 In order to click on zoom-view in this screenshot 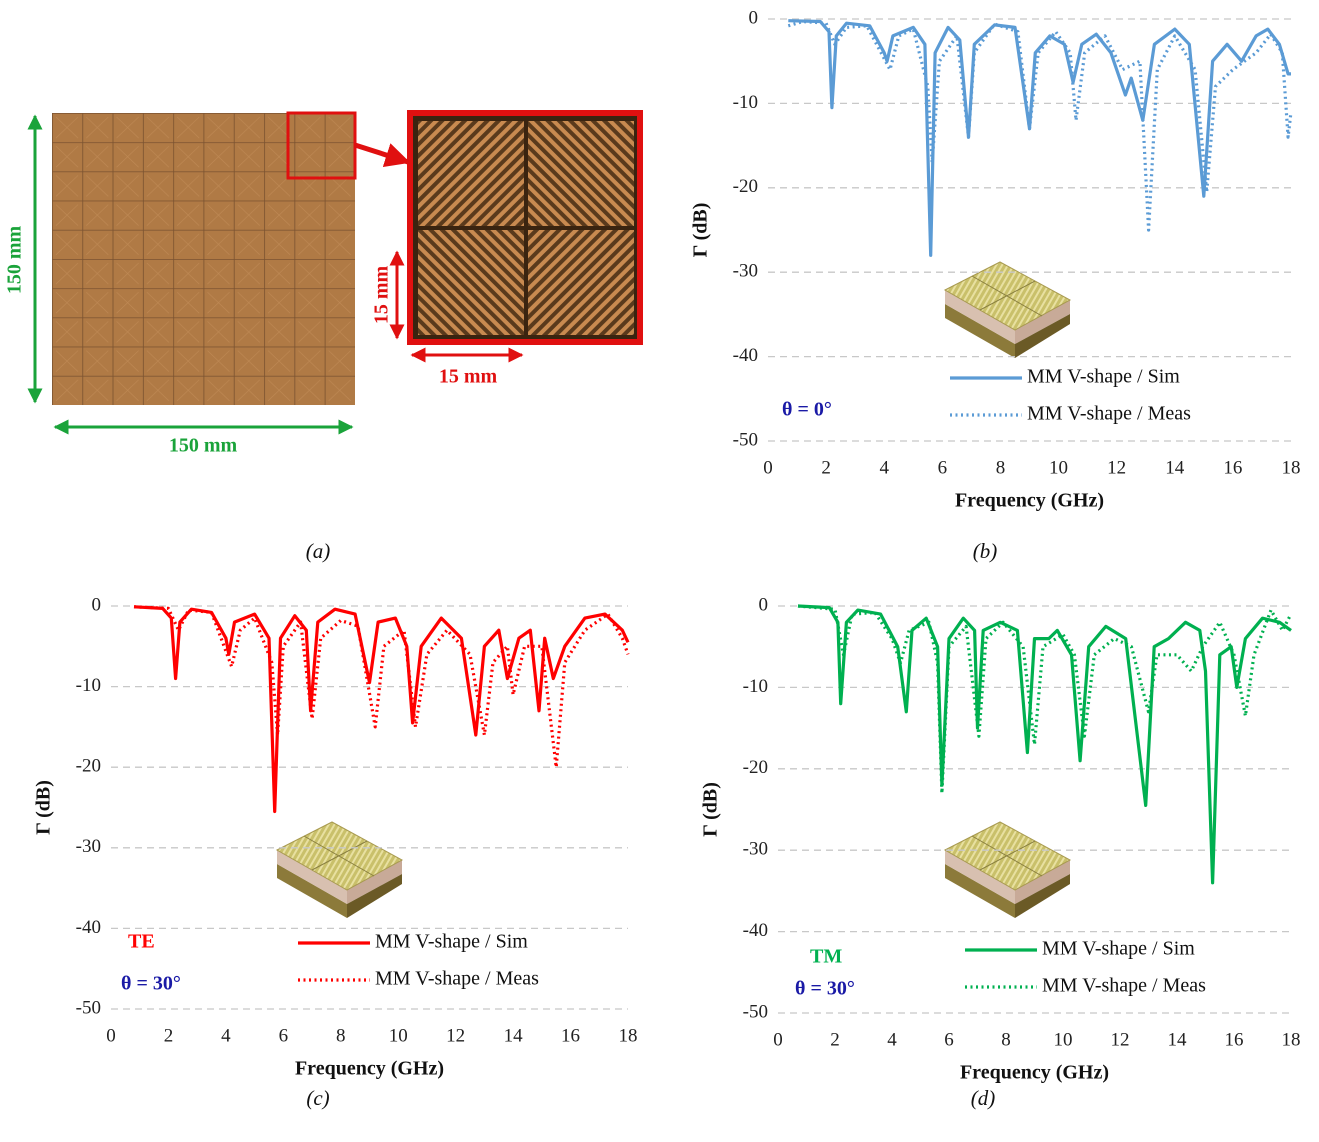, I will do `click(525, 227)`.